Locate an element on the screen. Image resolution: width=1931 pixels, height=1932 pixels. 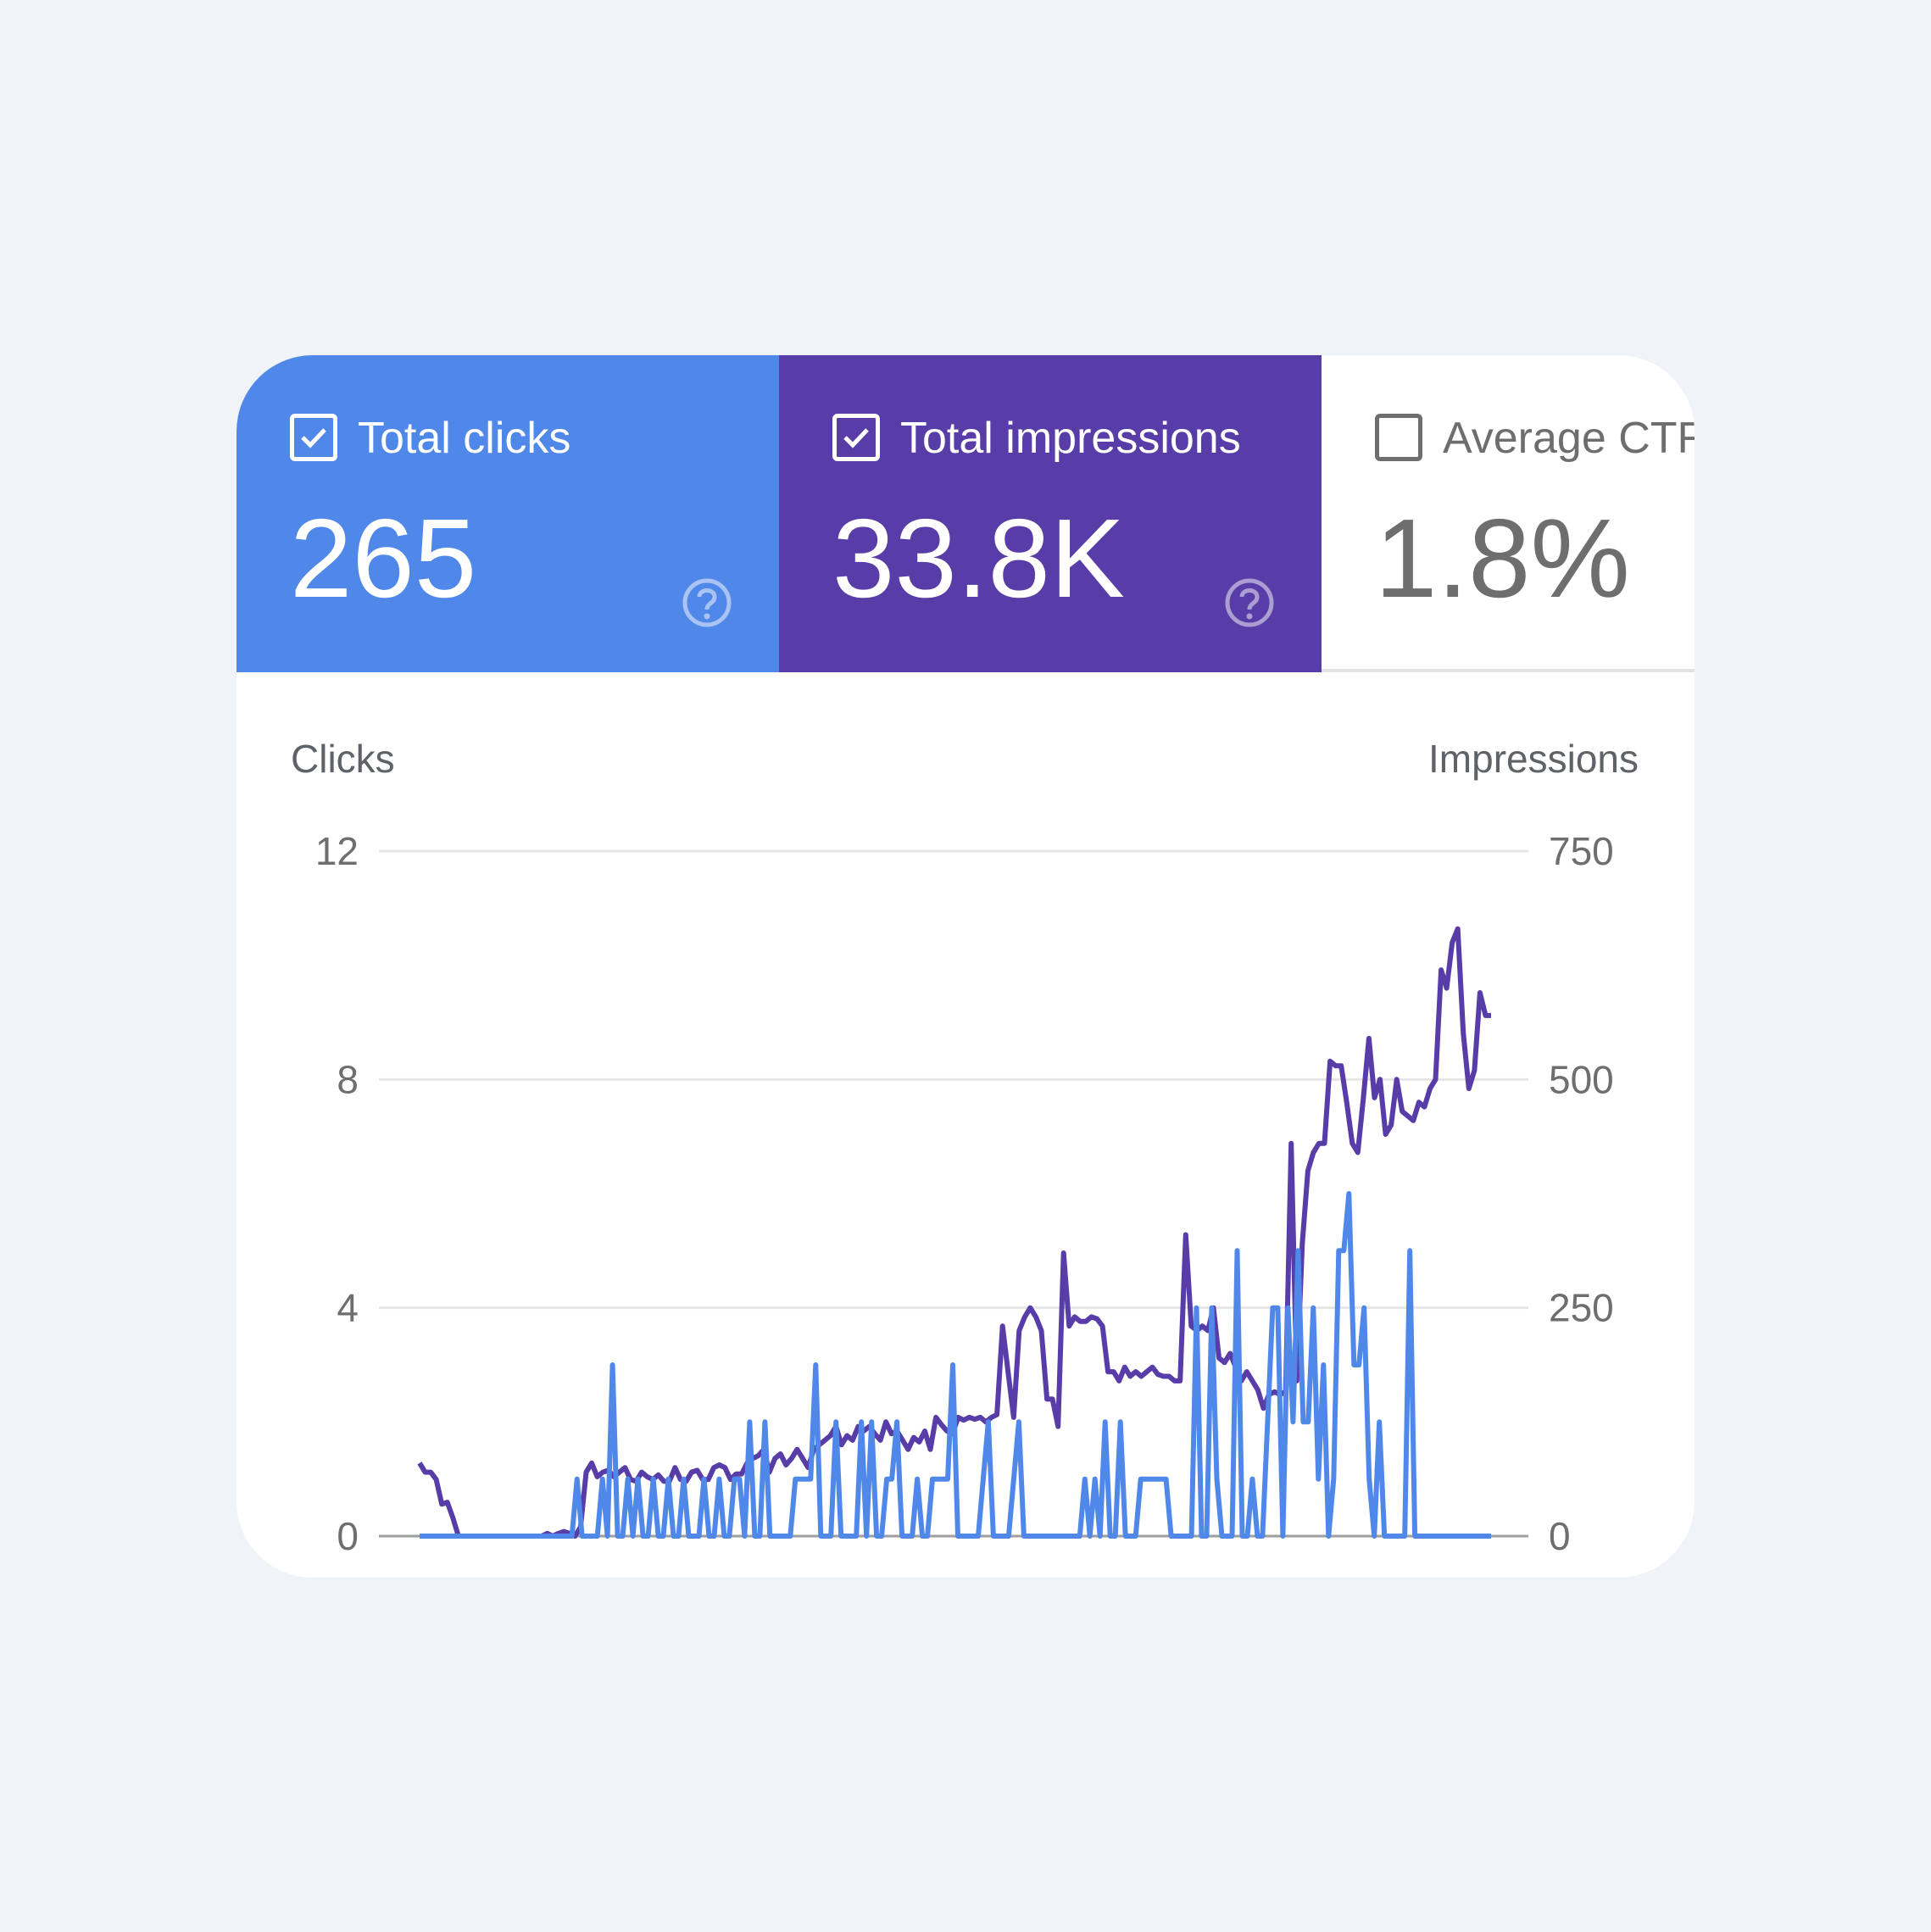
tab-label: Total impressions is located at coordinates (1070, 438).